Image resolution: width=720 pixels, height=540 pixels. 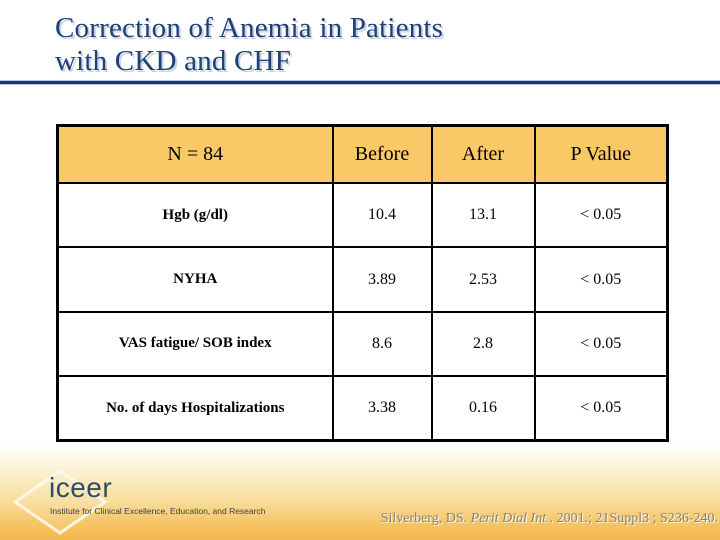 What do you see at coordinates (483, 344) in the screenshot?
I see `cell-after: 2.8` at bounding box center [483, 344].